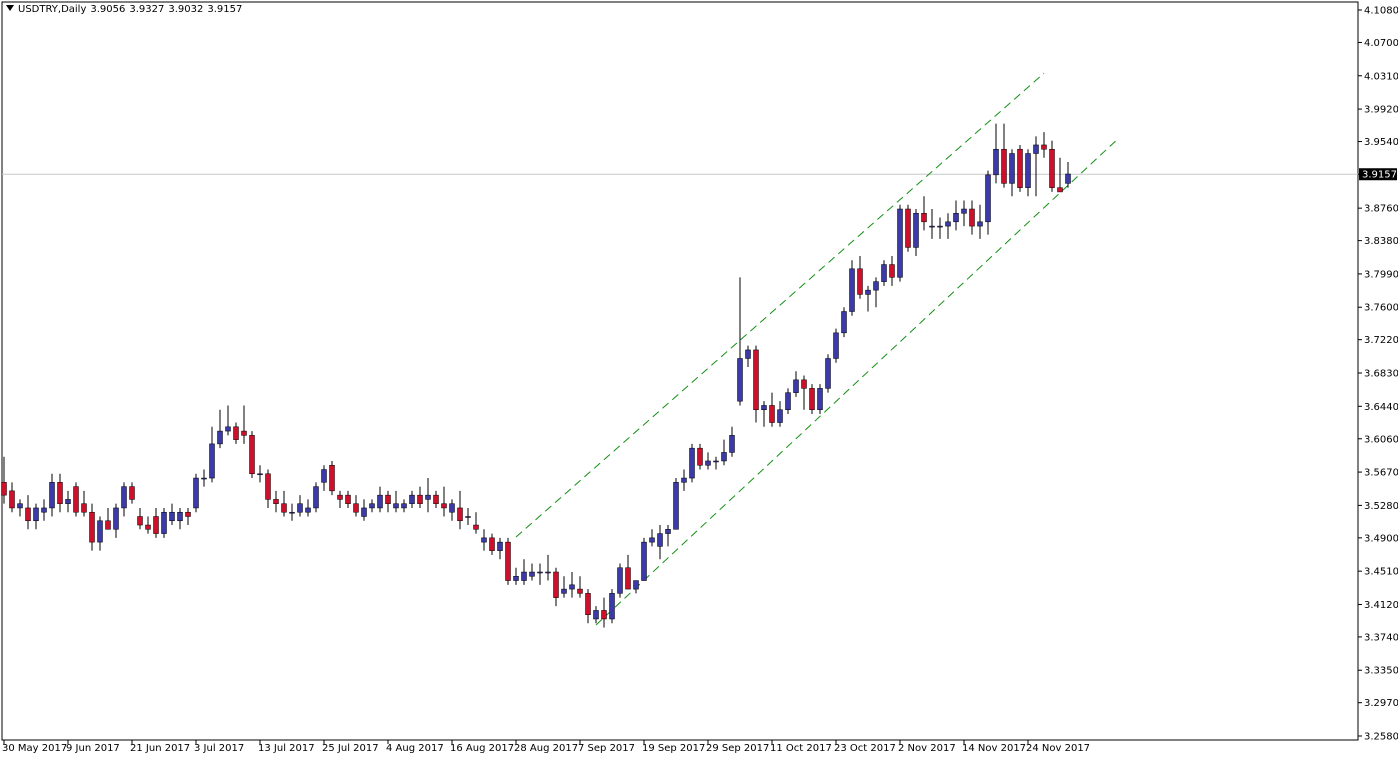  What do you see at coordinates (1381, 473) in the screenshot?
I see `y-tick-label: 3.5670` at bounding box center [1381, 473].